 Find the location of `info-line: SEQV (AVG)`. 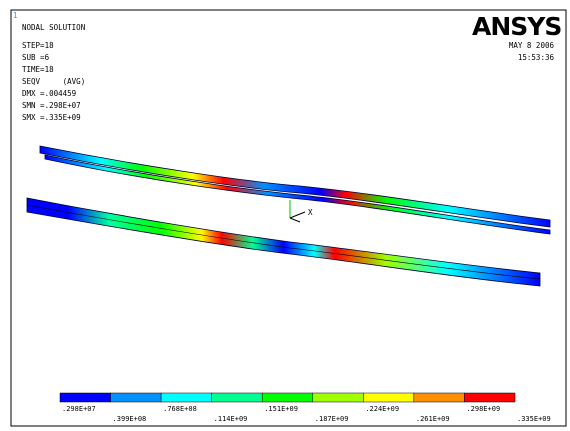

info-line: SEQV (AVG) is located at coordinates (53, 81).